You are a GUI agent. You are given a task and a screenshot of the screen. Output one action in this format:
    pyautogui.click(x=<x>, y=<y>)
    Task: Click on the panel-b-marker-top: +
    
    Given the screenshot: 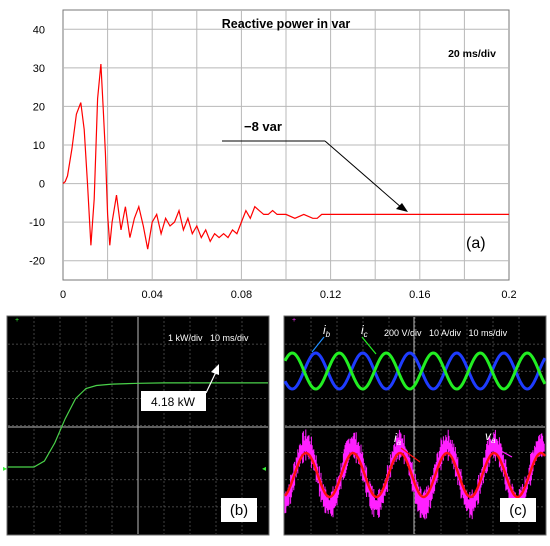 What is the action you would take?
    pyautogui.click(x=17, y=320)
    